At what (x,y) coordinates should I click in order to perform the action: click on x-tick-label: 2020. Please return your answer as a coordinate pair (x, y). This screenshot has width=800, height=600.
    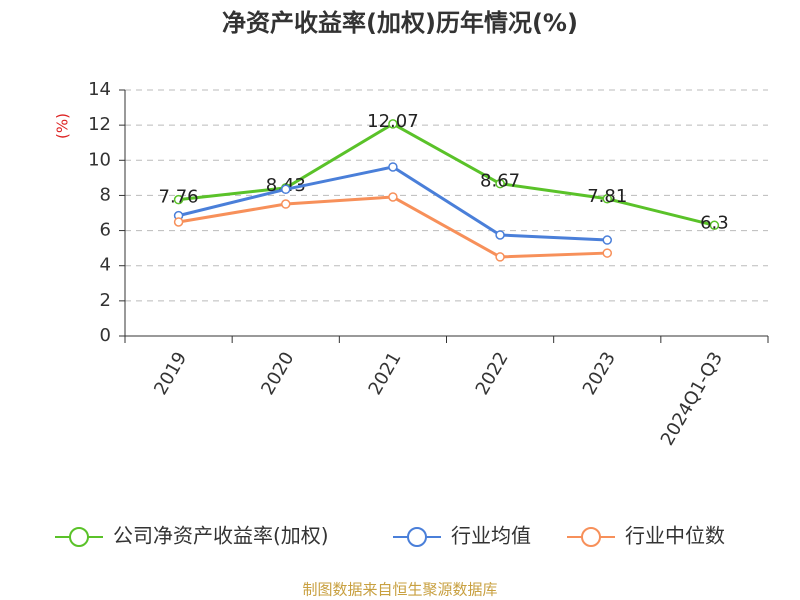
    Looking at the image, I should click on (277, 374).